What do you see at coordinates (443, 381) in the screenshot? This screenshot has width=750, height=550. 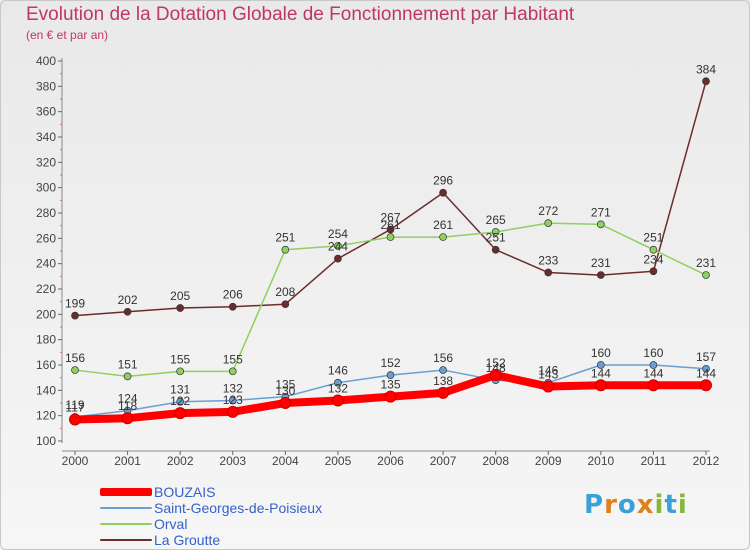 I see `data-label: 138` at bounding box center [443, 381].